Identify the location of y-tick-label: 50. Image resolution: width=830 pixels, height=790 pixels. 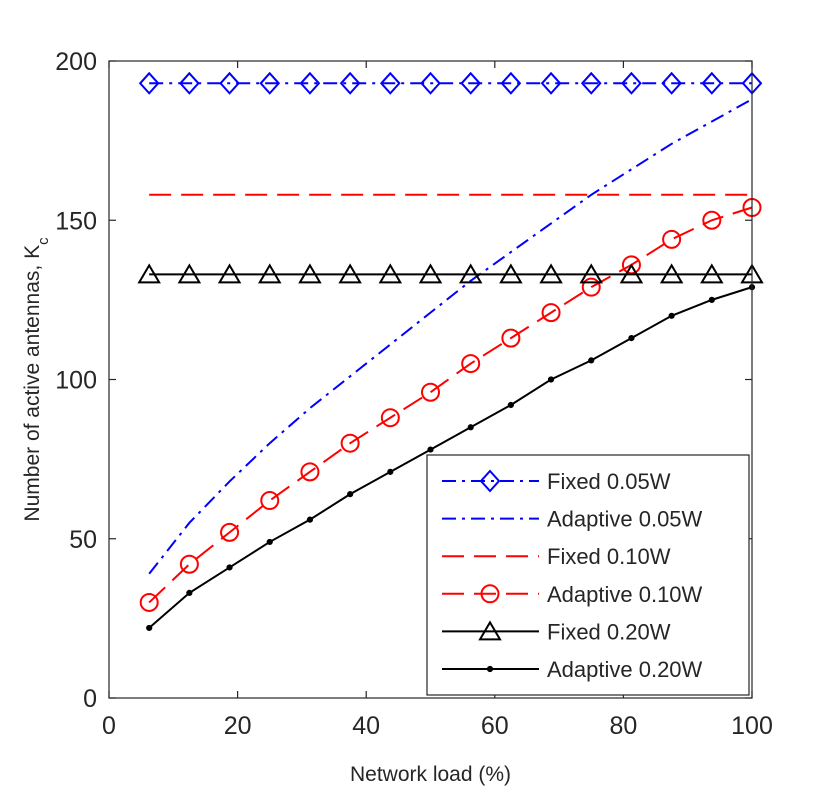
(83, 540).